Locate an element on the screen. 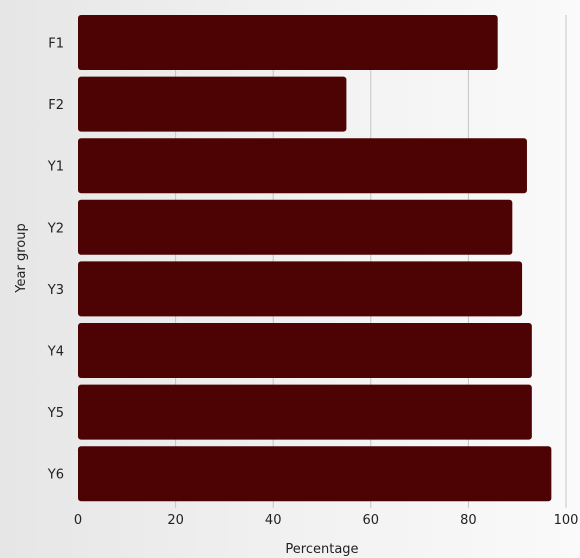 This screenshot has height=558, width=580. y-tick-label-y3: Y3 is located at coordinates (55, 290).